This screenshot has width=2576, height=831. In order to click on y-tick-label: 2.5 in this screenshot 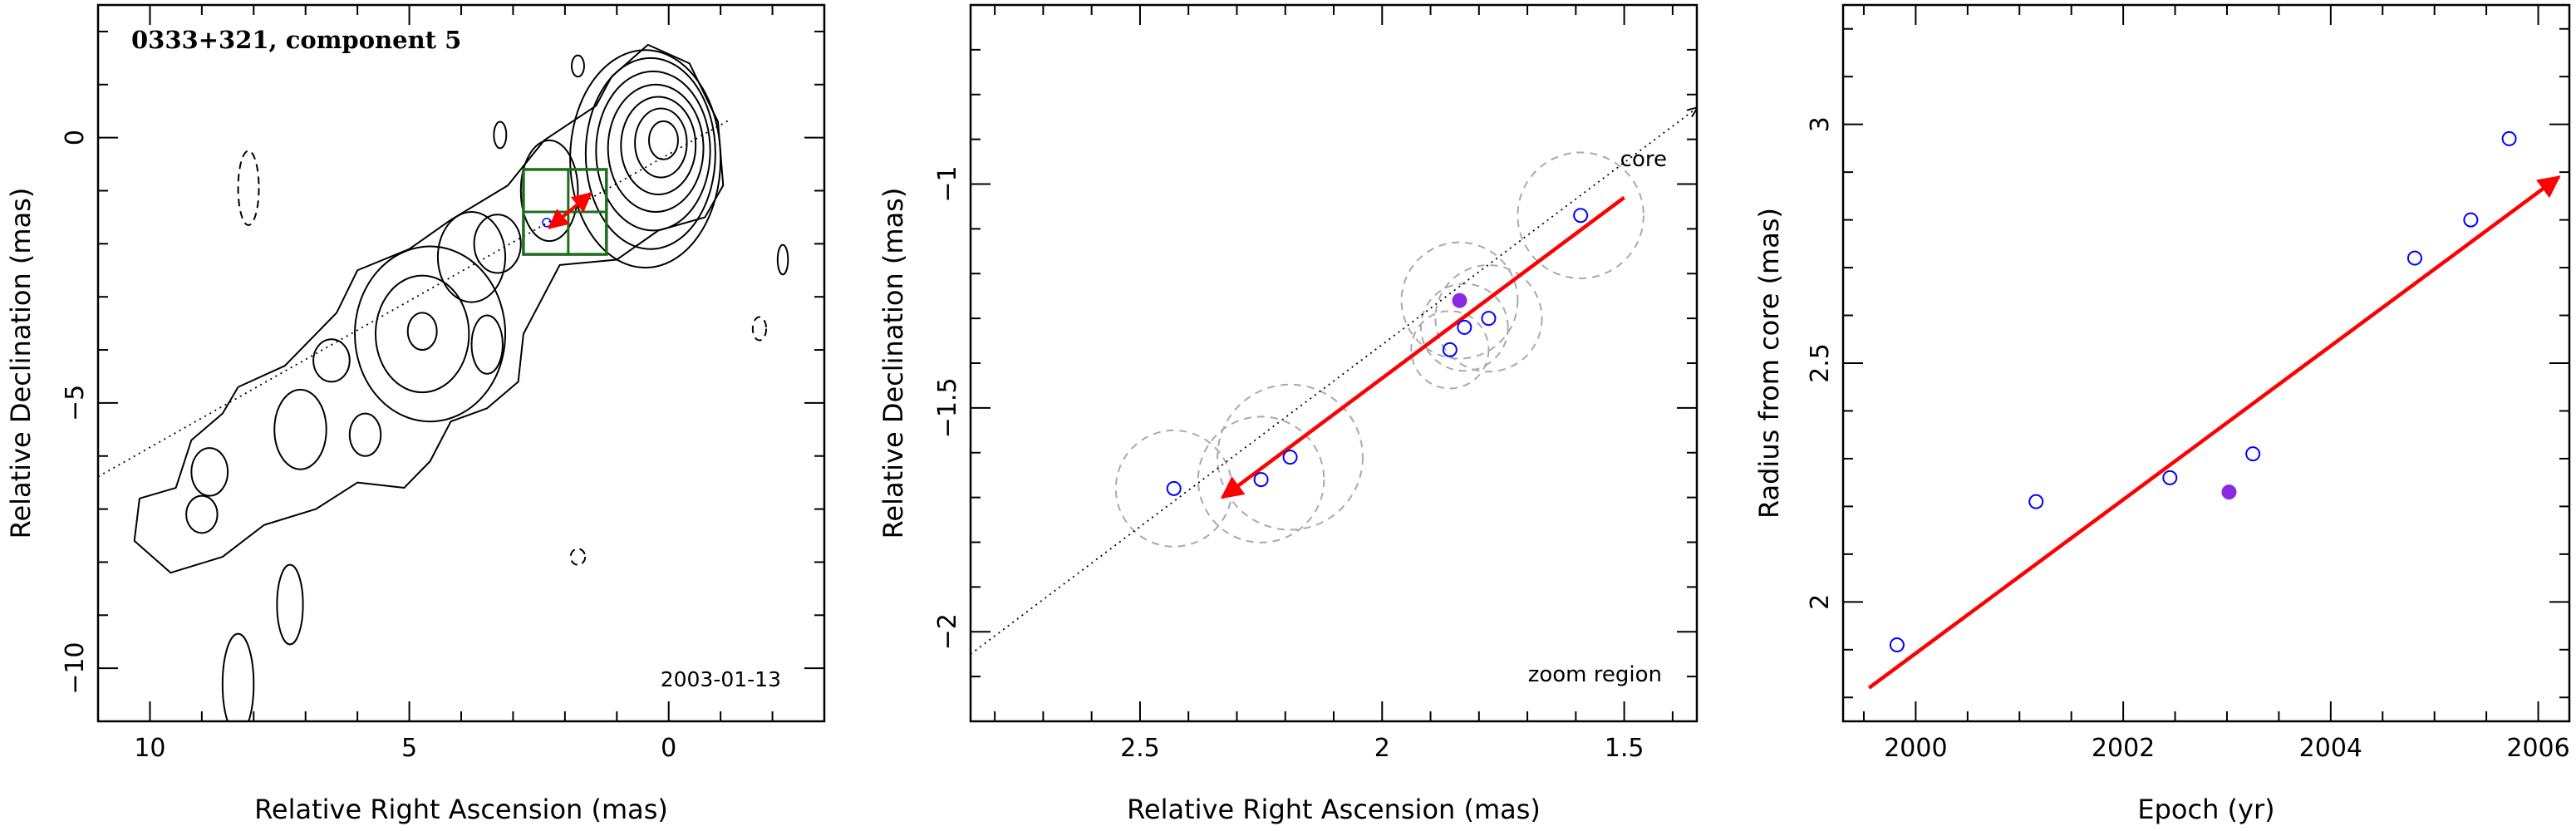, I will do `click(1820, 363)`.